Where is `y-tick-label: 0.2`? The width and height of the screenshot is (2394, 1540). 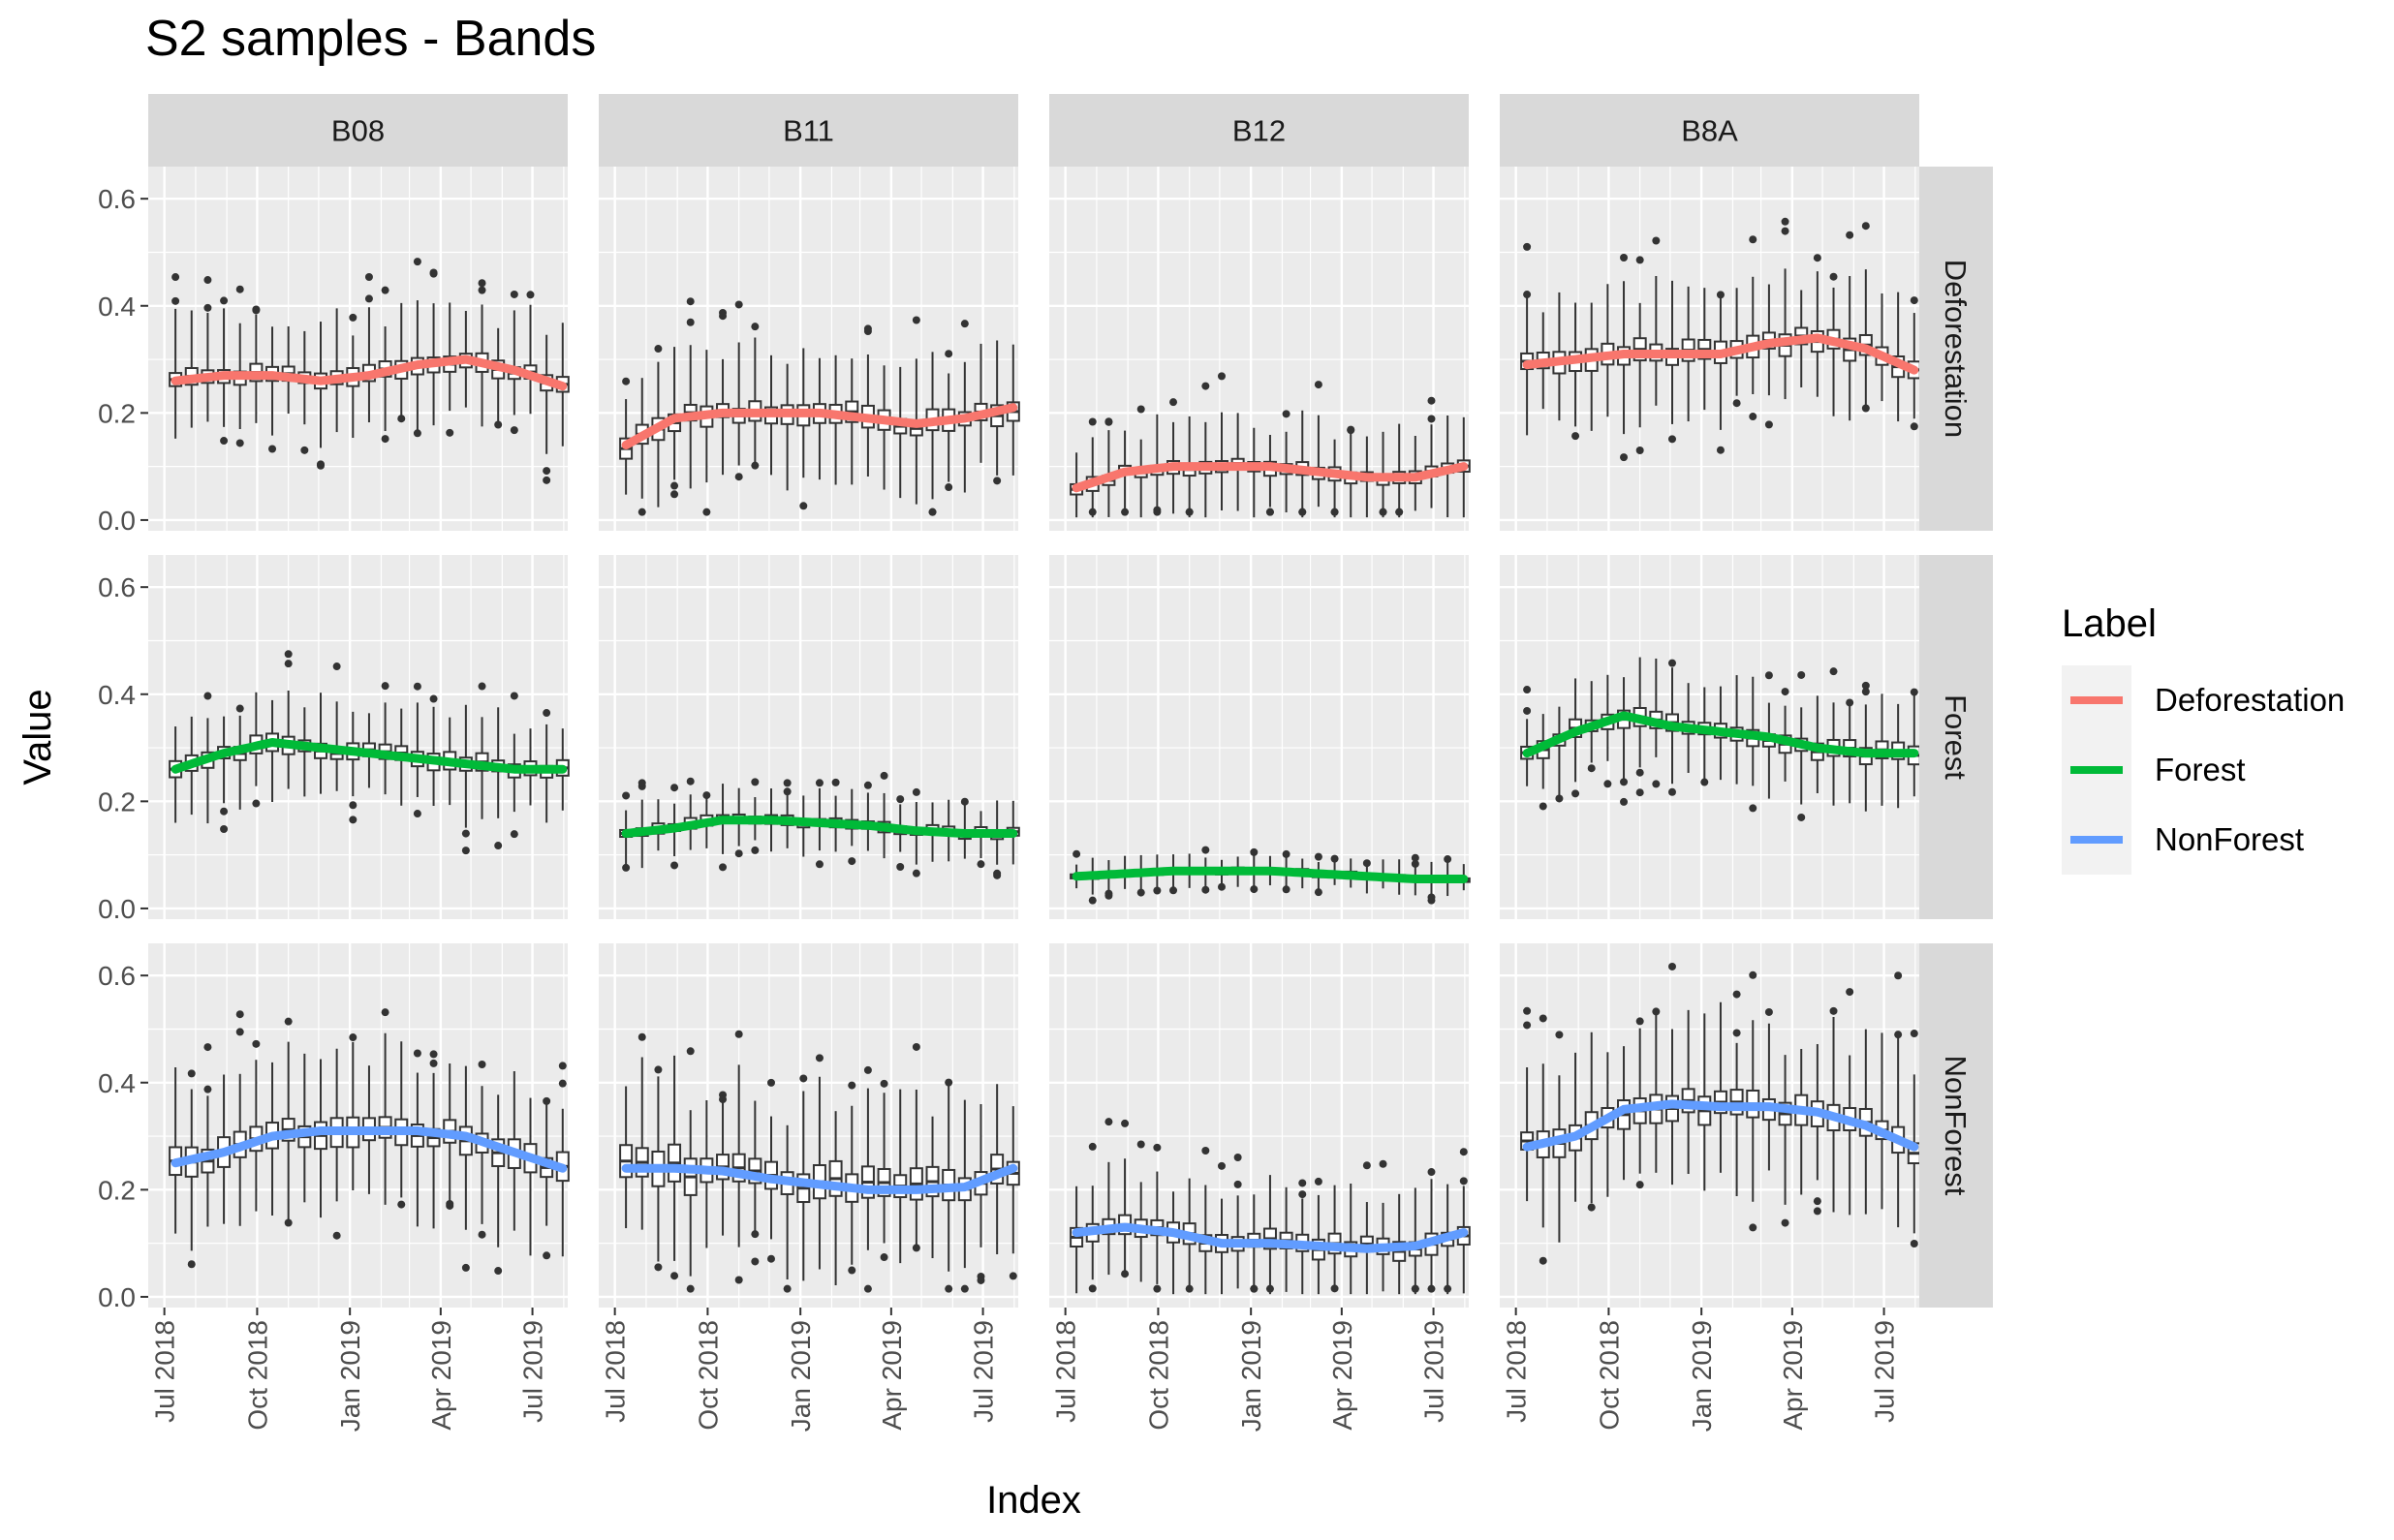 y-tick-label: 0.2 is located at coordinates (117, 801).